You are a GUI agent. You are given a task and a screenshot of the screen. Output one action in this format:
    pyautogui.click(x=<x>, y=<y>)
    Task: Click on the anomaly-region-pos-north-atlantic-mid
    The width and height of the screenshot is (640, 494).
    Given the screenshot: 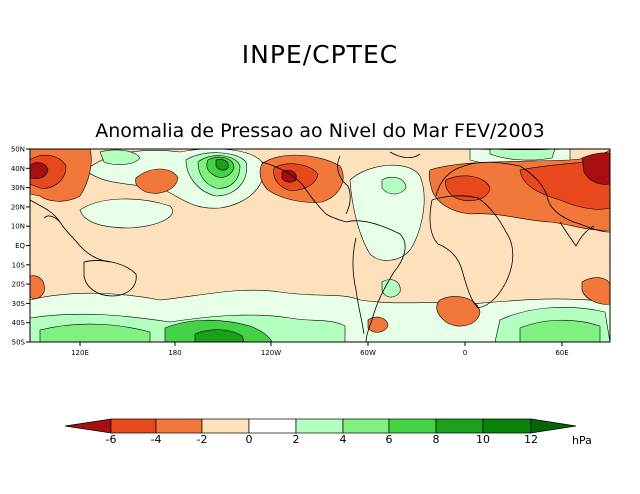 What is the action you would take?
    pyautogui.click(x=522, y=155)
    